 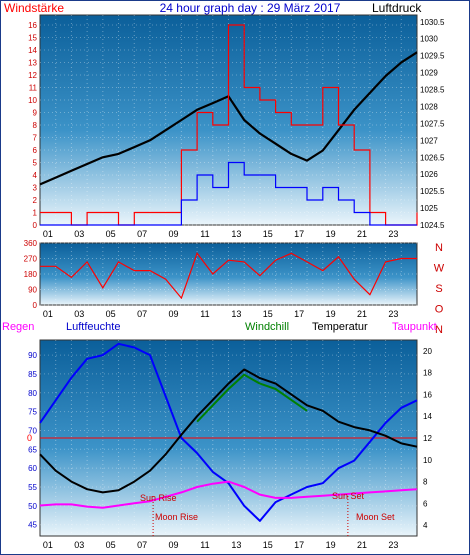 I want to click on temperature-y-tick-8: 8, so click(x=425, y=482).